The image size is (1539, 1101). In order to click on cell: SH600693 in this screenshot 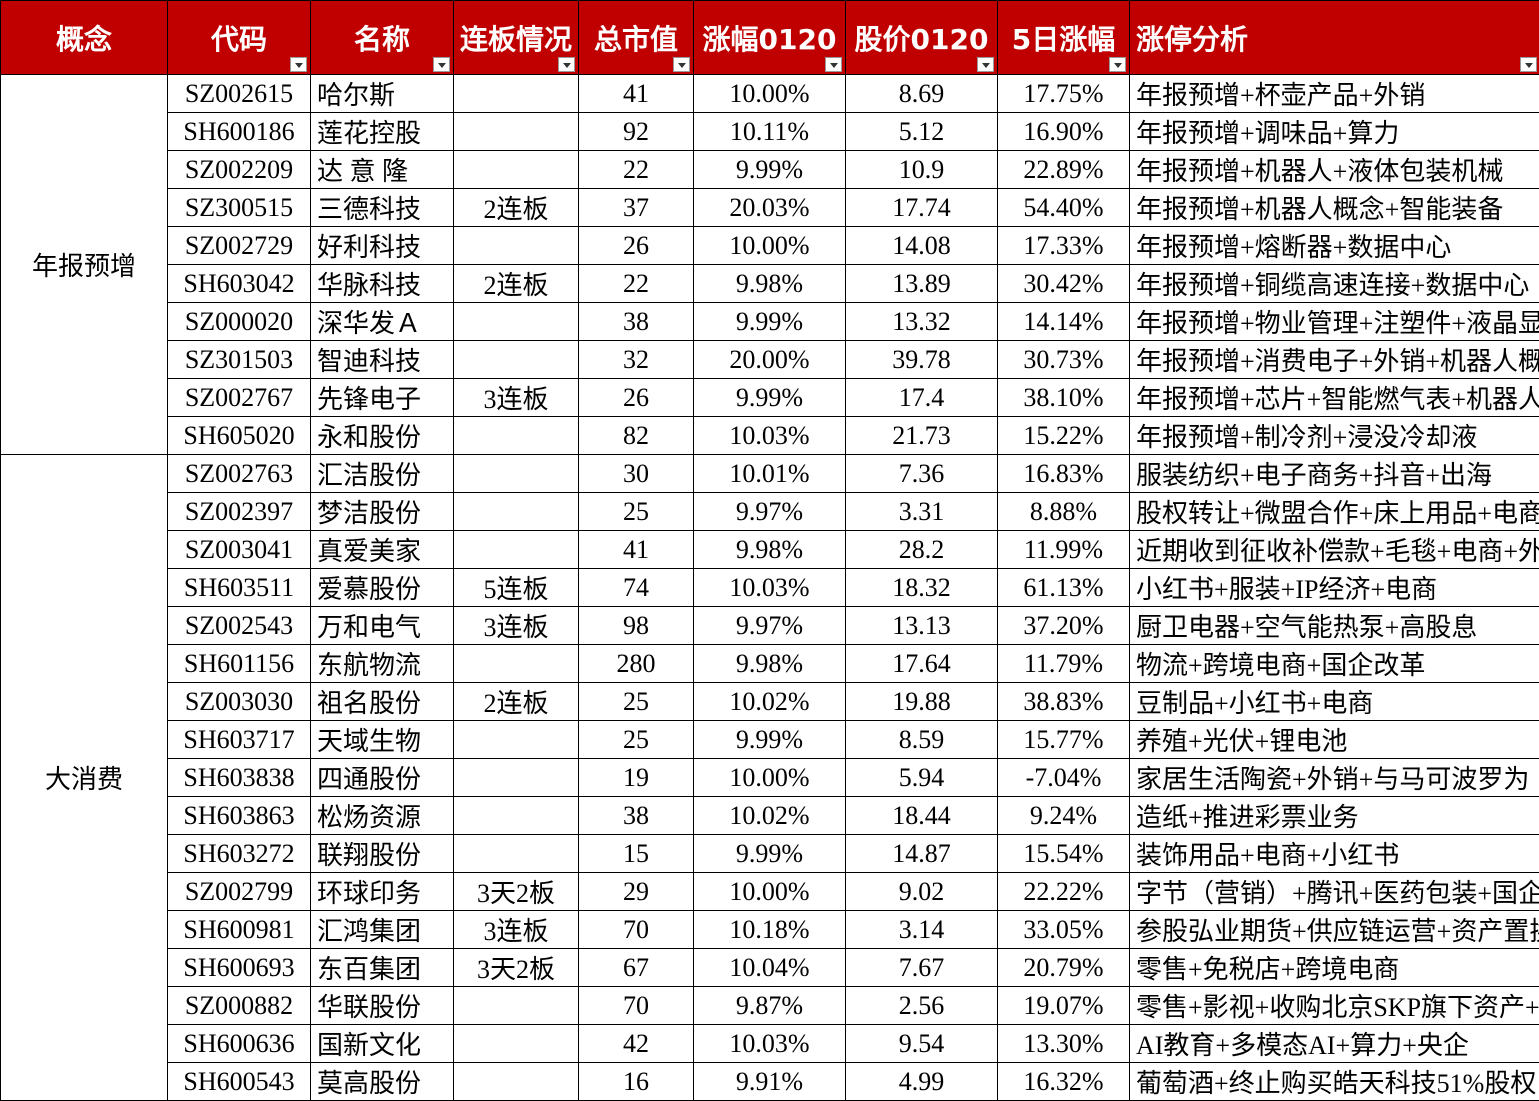, I will do `click(239, 968)`.